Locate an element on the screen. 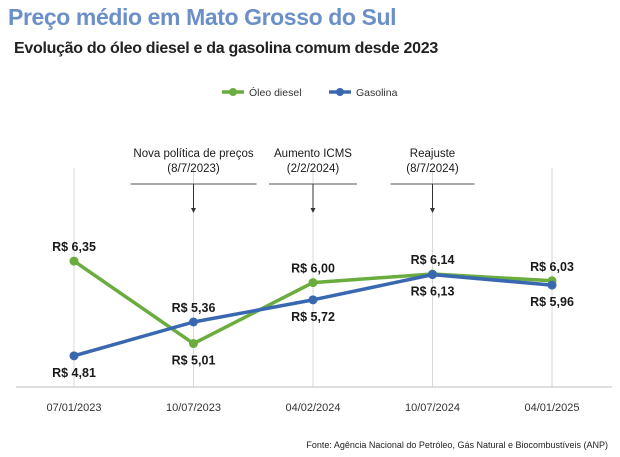  x-tick-label: 04/02/2024 is located at coordinates (312, 408).